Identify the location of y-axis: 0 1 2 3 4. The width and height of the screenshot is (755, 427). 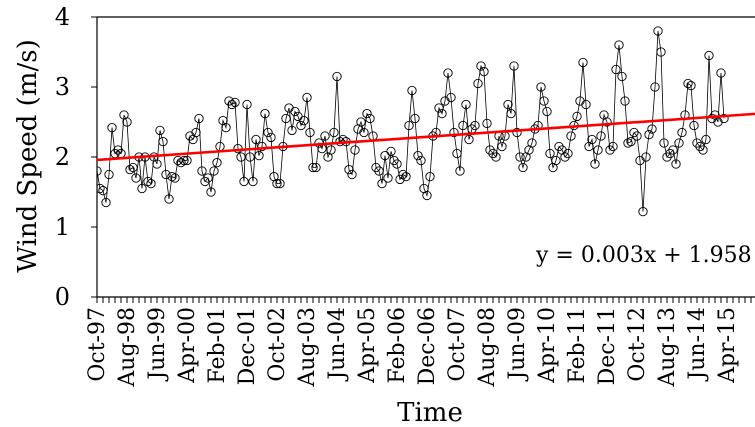
(76, 157).